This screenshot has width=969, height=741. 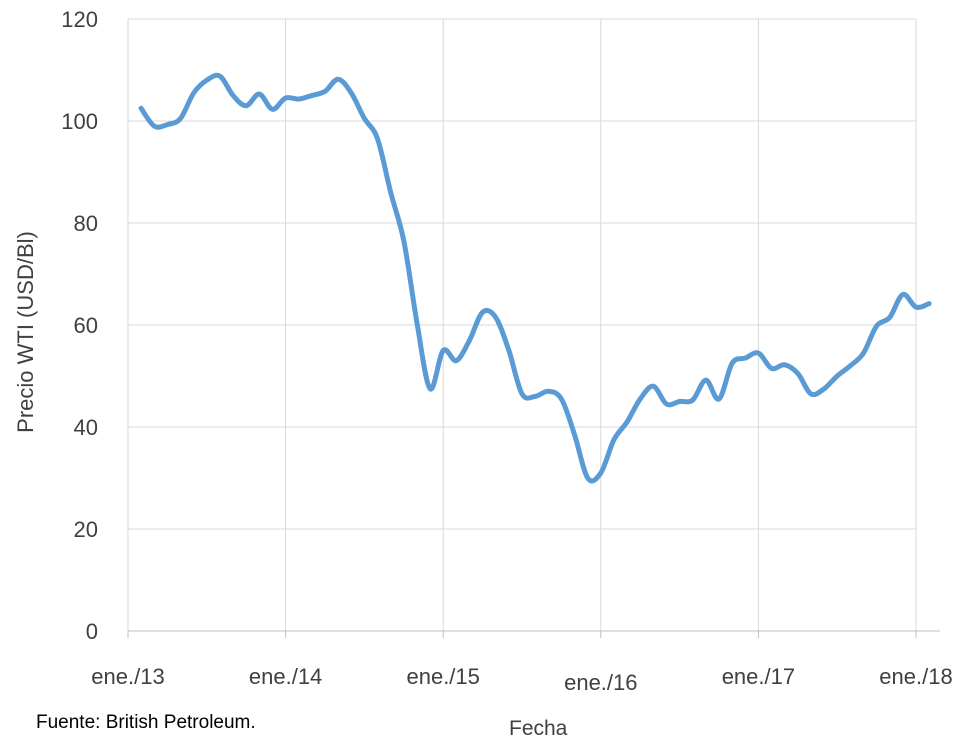 What do you see at coordinates (25, 332) in the screenshot?
I see `y-axis-title: Precio WTI (USD/Bl)` at bounding box center [25, 332].